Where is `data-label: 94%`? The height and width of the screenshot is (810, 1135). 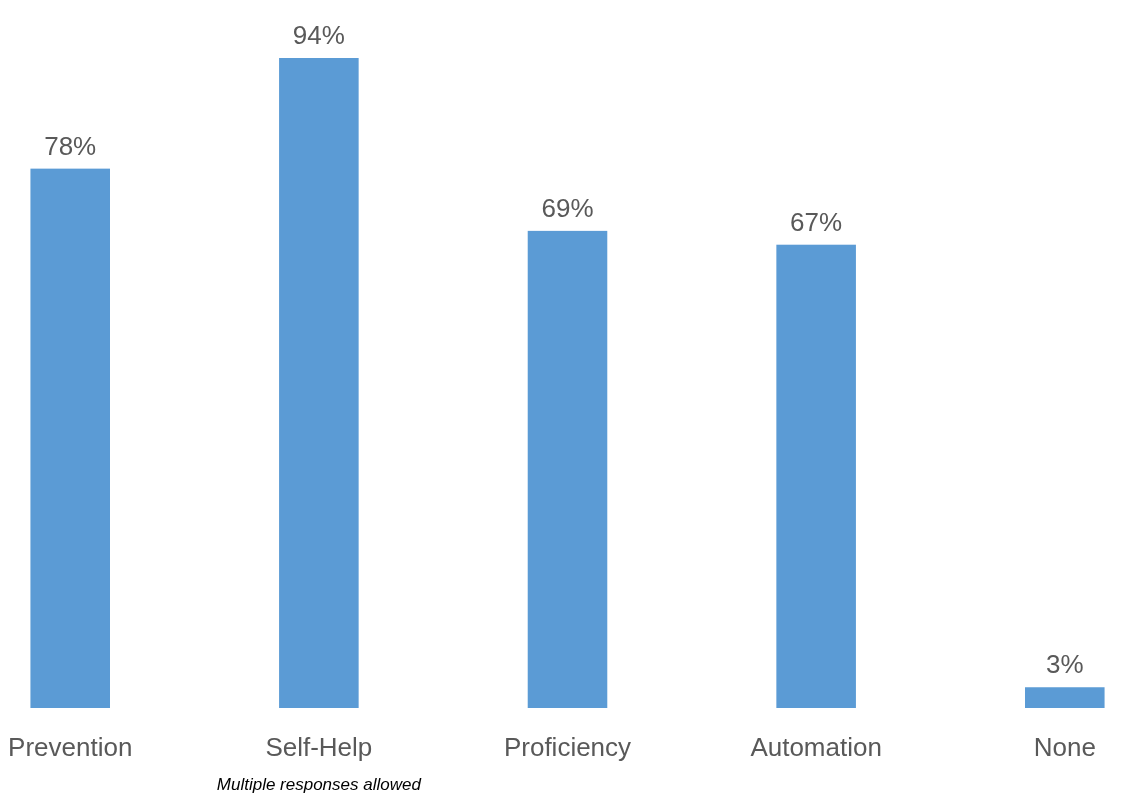 data-label: 94% is located at coordinates (318, 35).